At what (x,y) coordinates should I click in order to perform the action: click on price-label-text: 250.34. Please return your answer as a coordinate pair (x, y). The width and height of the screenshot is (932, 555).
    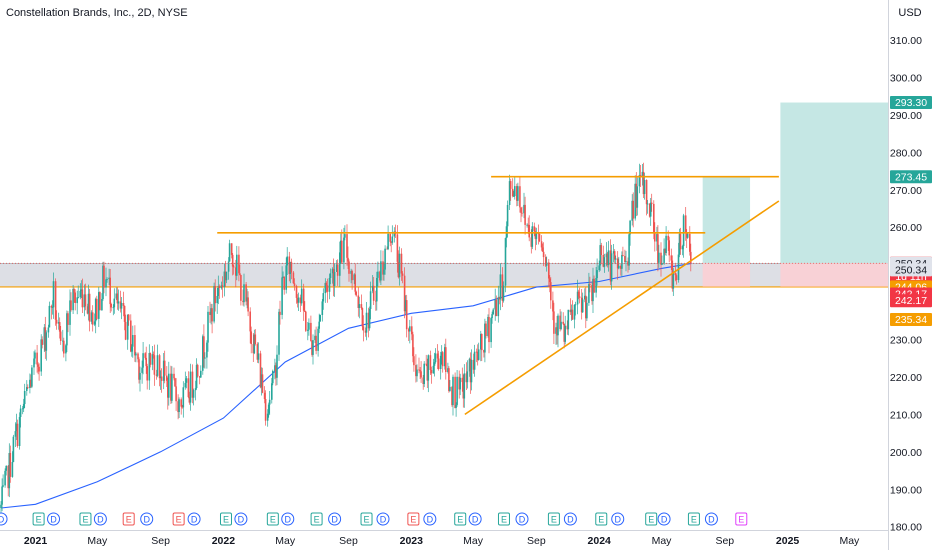
    Looking at the image, I should click on (911, 270).